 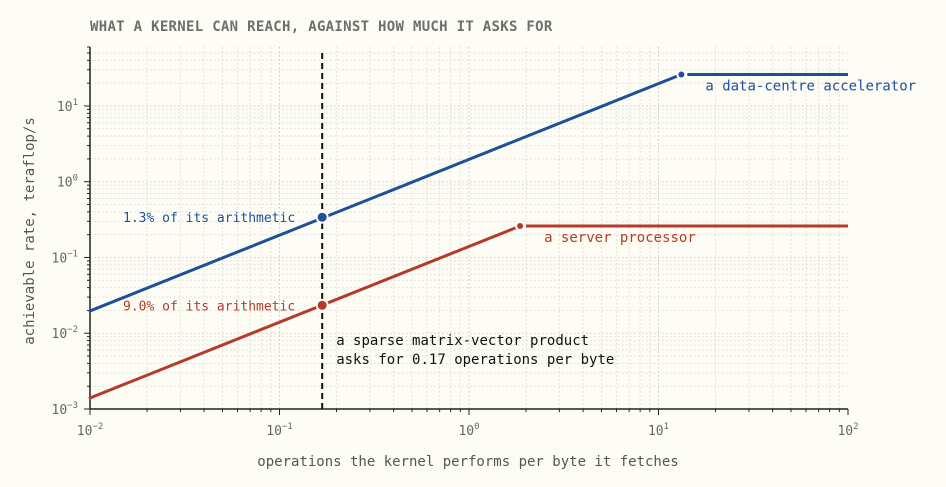 I want to click on kernel-fraction-label: 9.0% of its arithmetic, so click(x=209, y=306).